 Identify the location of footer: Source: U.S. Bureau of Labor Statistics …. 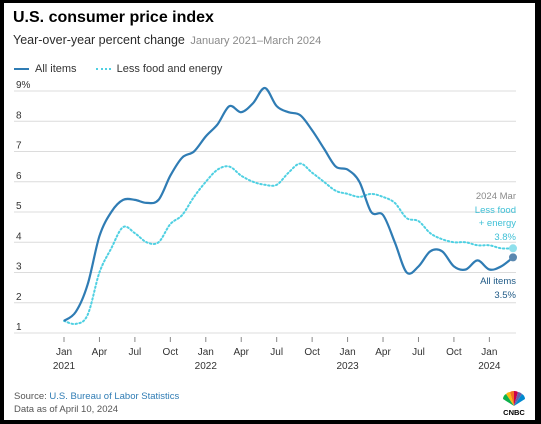
(96, 403).